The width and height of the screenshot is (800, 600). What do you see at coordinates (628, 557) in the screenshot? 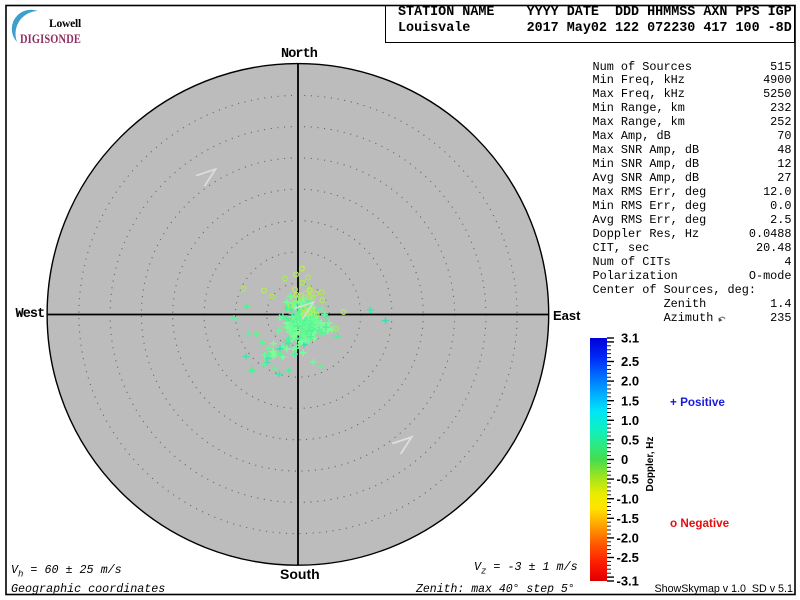
I see `svg-text: -2.5` at bounding box center [628, 557].